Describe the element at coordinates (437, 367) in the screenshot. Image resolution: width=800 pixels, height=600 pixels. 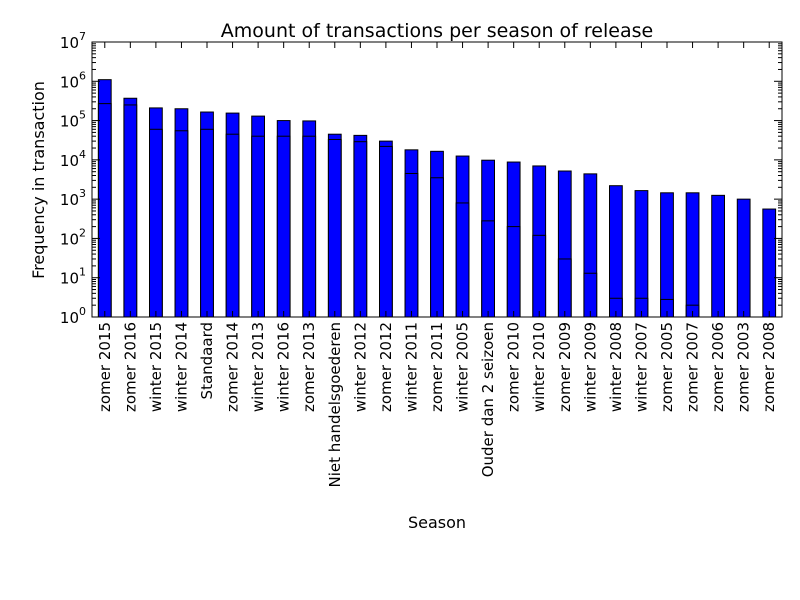
I see `x-tick-label: zomer 2011` at that location.